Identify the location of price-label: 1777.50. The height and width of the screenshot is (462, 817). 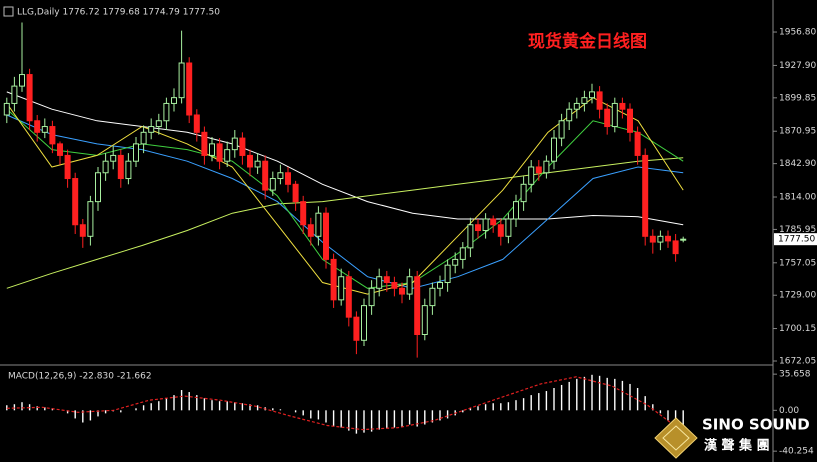
(796, 240).